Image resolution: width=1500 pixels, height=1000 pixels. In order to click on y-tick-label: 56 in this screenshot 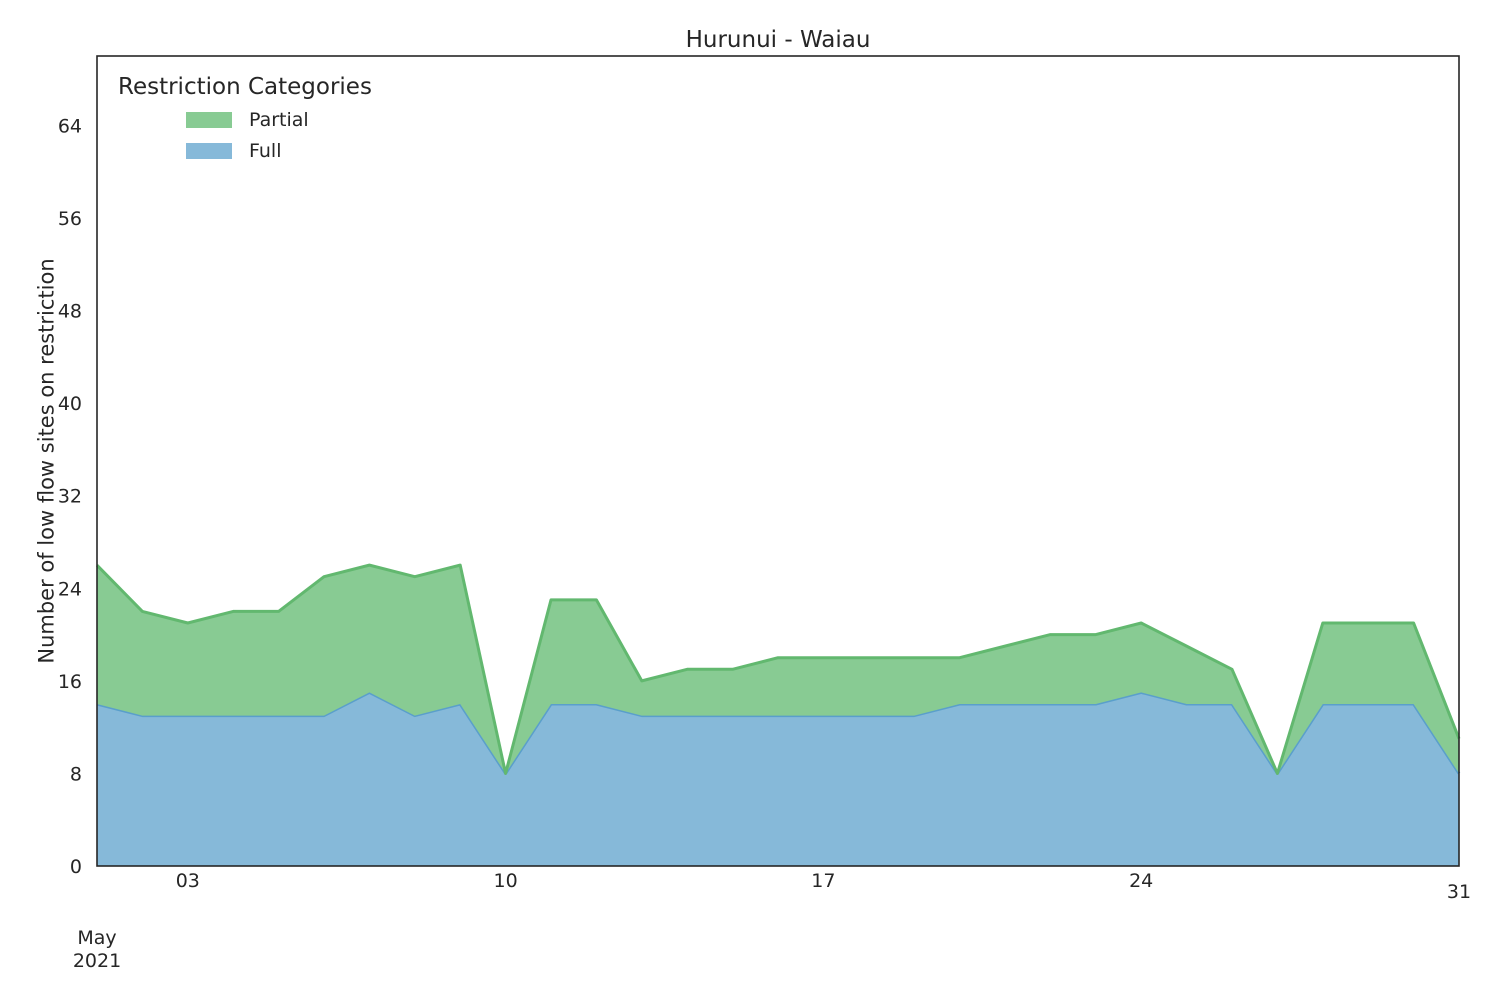, I will do `click(70, 219)`.